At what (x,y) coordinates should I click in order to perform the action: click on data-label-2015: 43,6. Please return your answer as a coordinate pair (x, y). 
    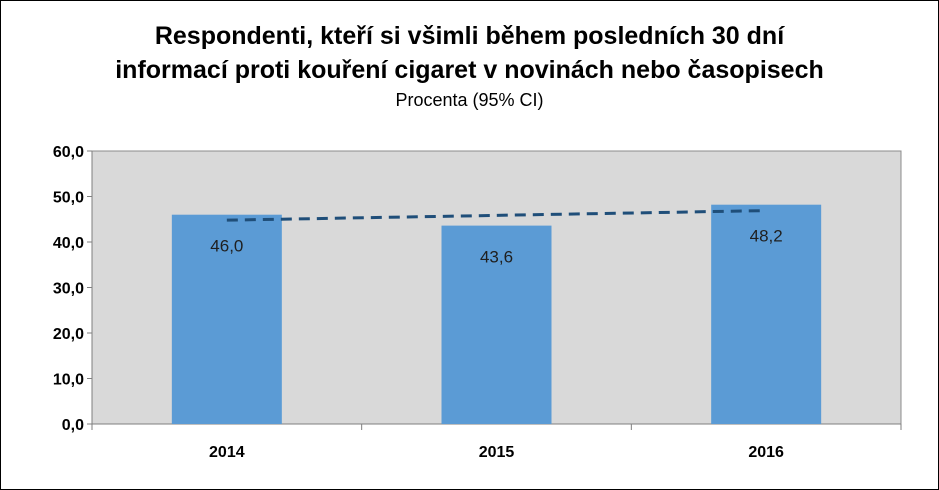
    Looking at the image, I should click on (496, 257).